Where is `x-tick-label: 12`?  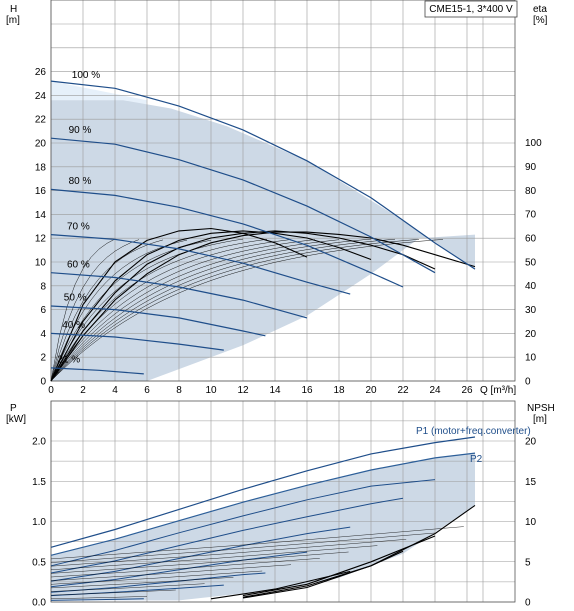
x-tick-label: 12 is located at coordinates (243, 390).